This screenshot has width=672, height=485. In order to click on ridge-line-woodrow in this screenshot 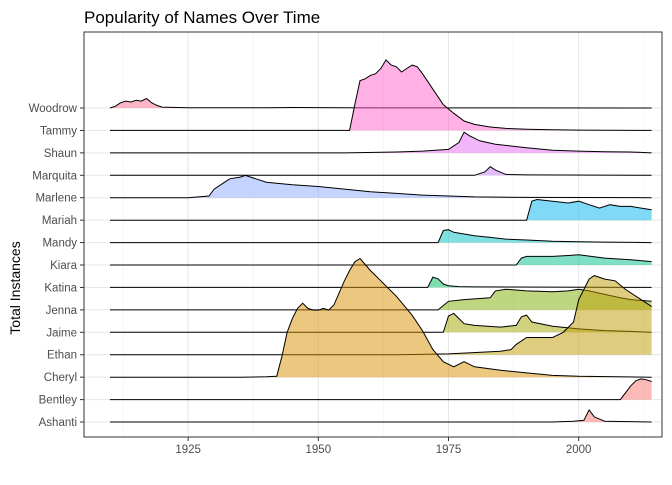, I will do `click(380, 103)`.